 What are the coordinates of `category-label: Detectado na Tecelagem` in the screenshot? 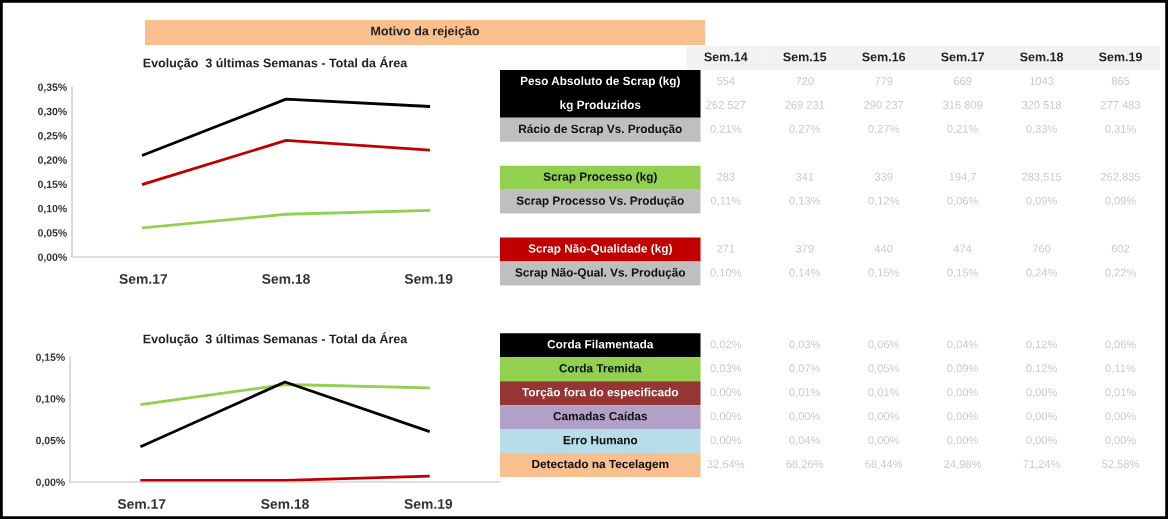 It's located at (600, 465).